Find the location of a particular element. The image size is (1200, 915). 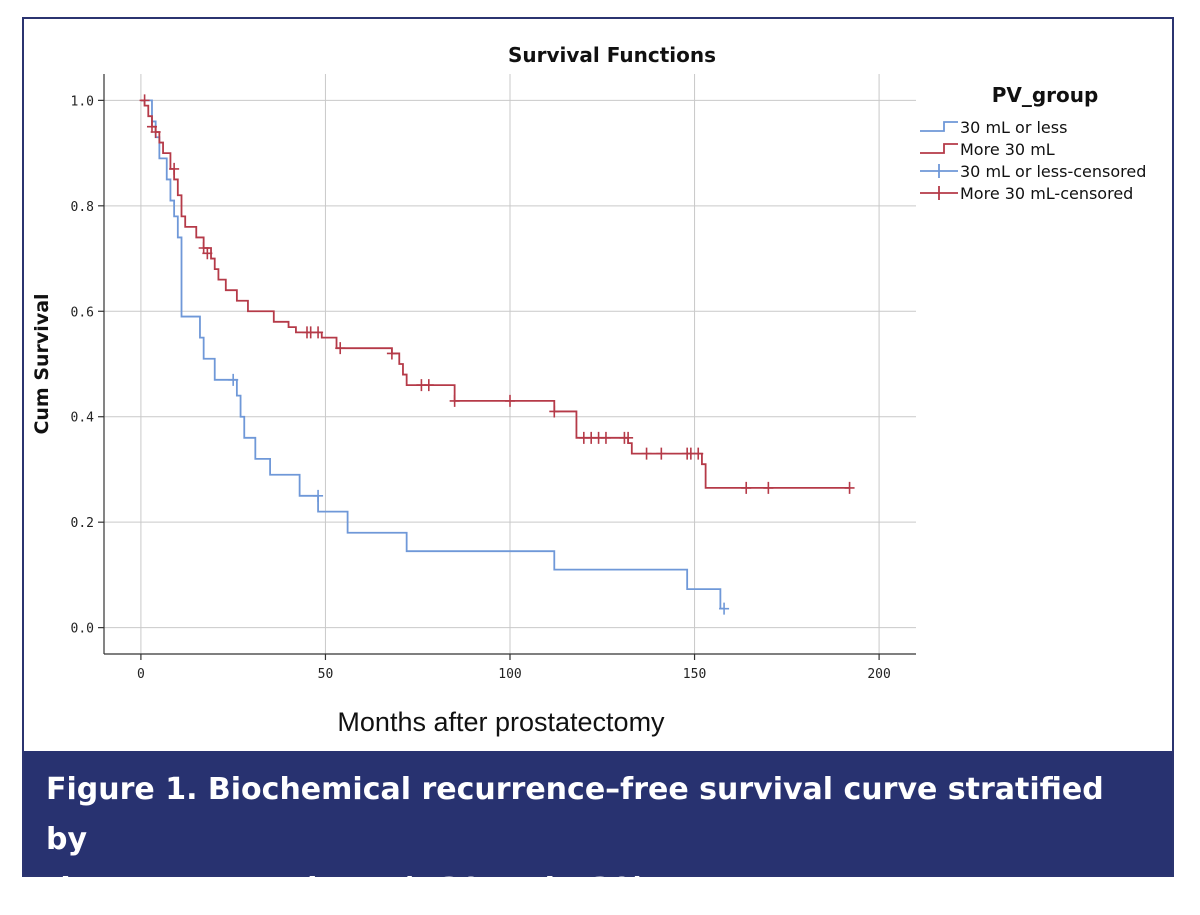

y-tick-label: 1.0 is located at coordinates (82, 101).